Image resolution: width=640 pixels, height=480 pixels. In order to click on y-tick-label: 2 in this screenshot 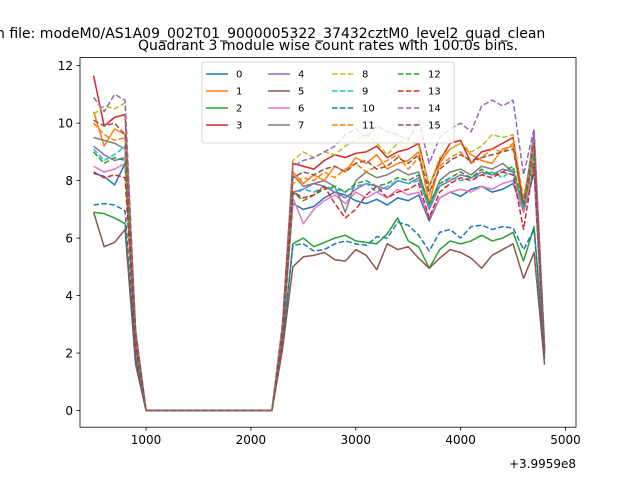, I will do `click(69, 353)`.